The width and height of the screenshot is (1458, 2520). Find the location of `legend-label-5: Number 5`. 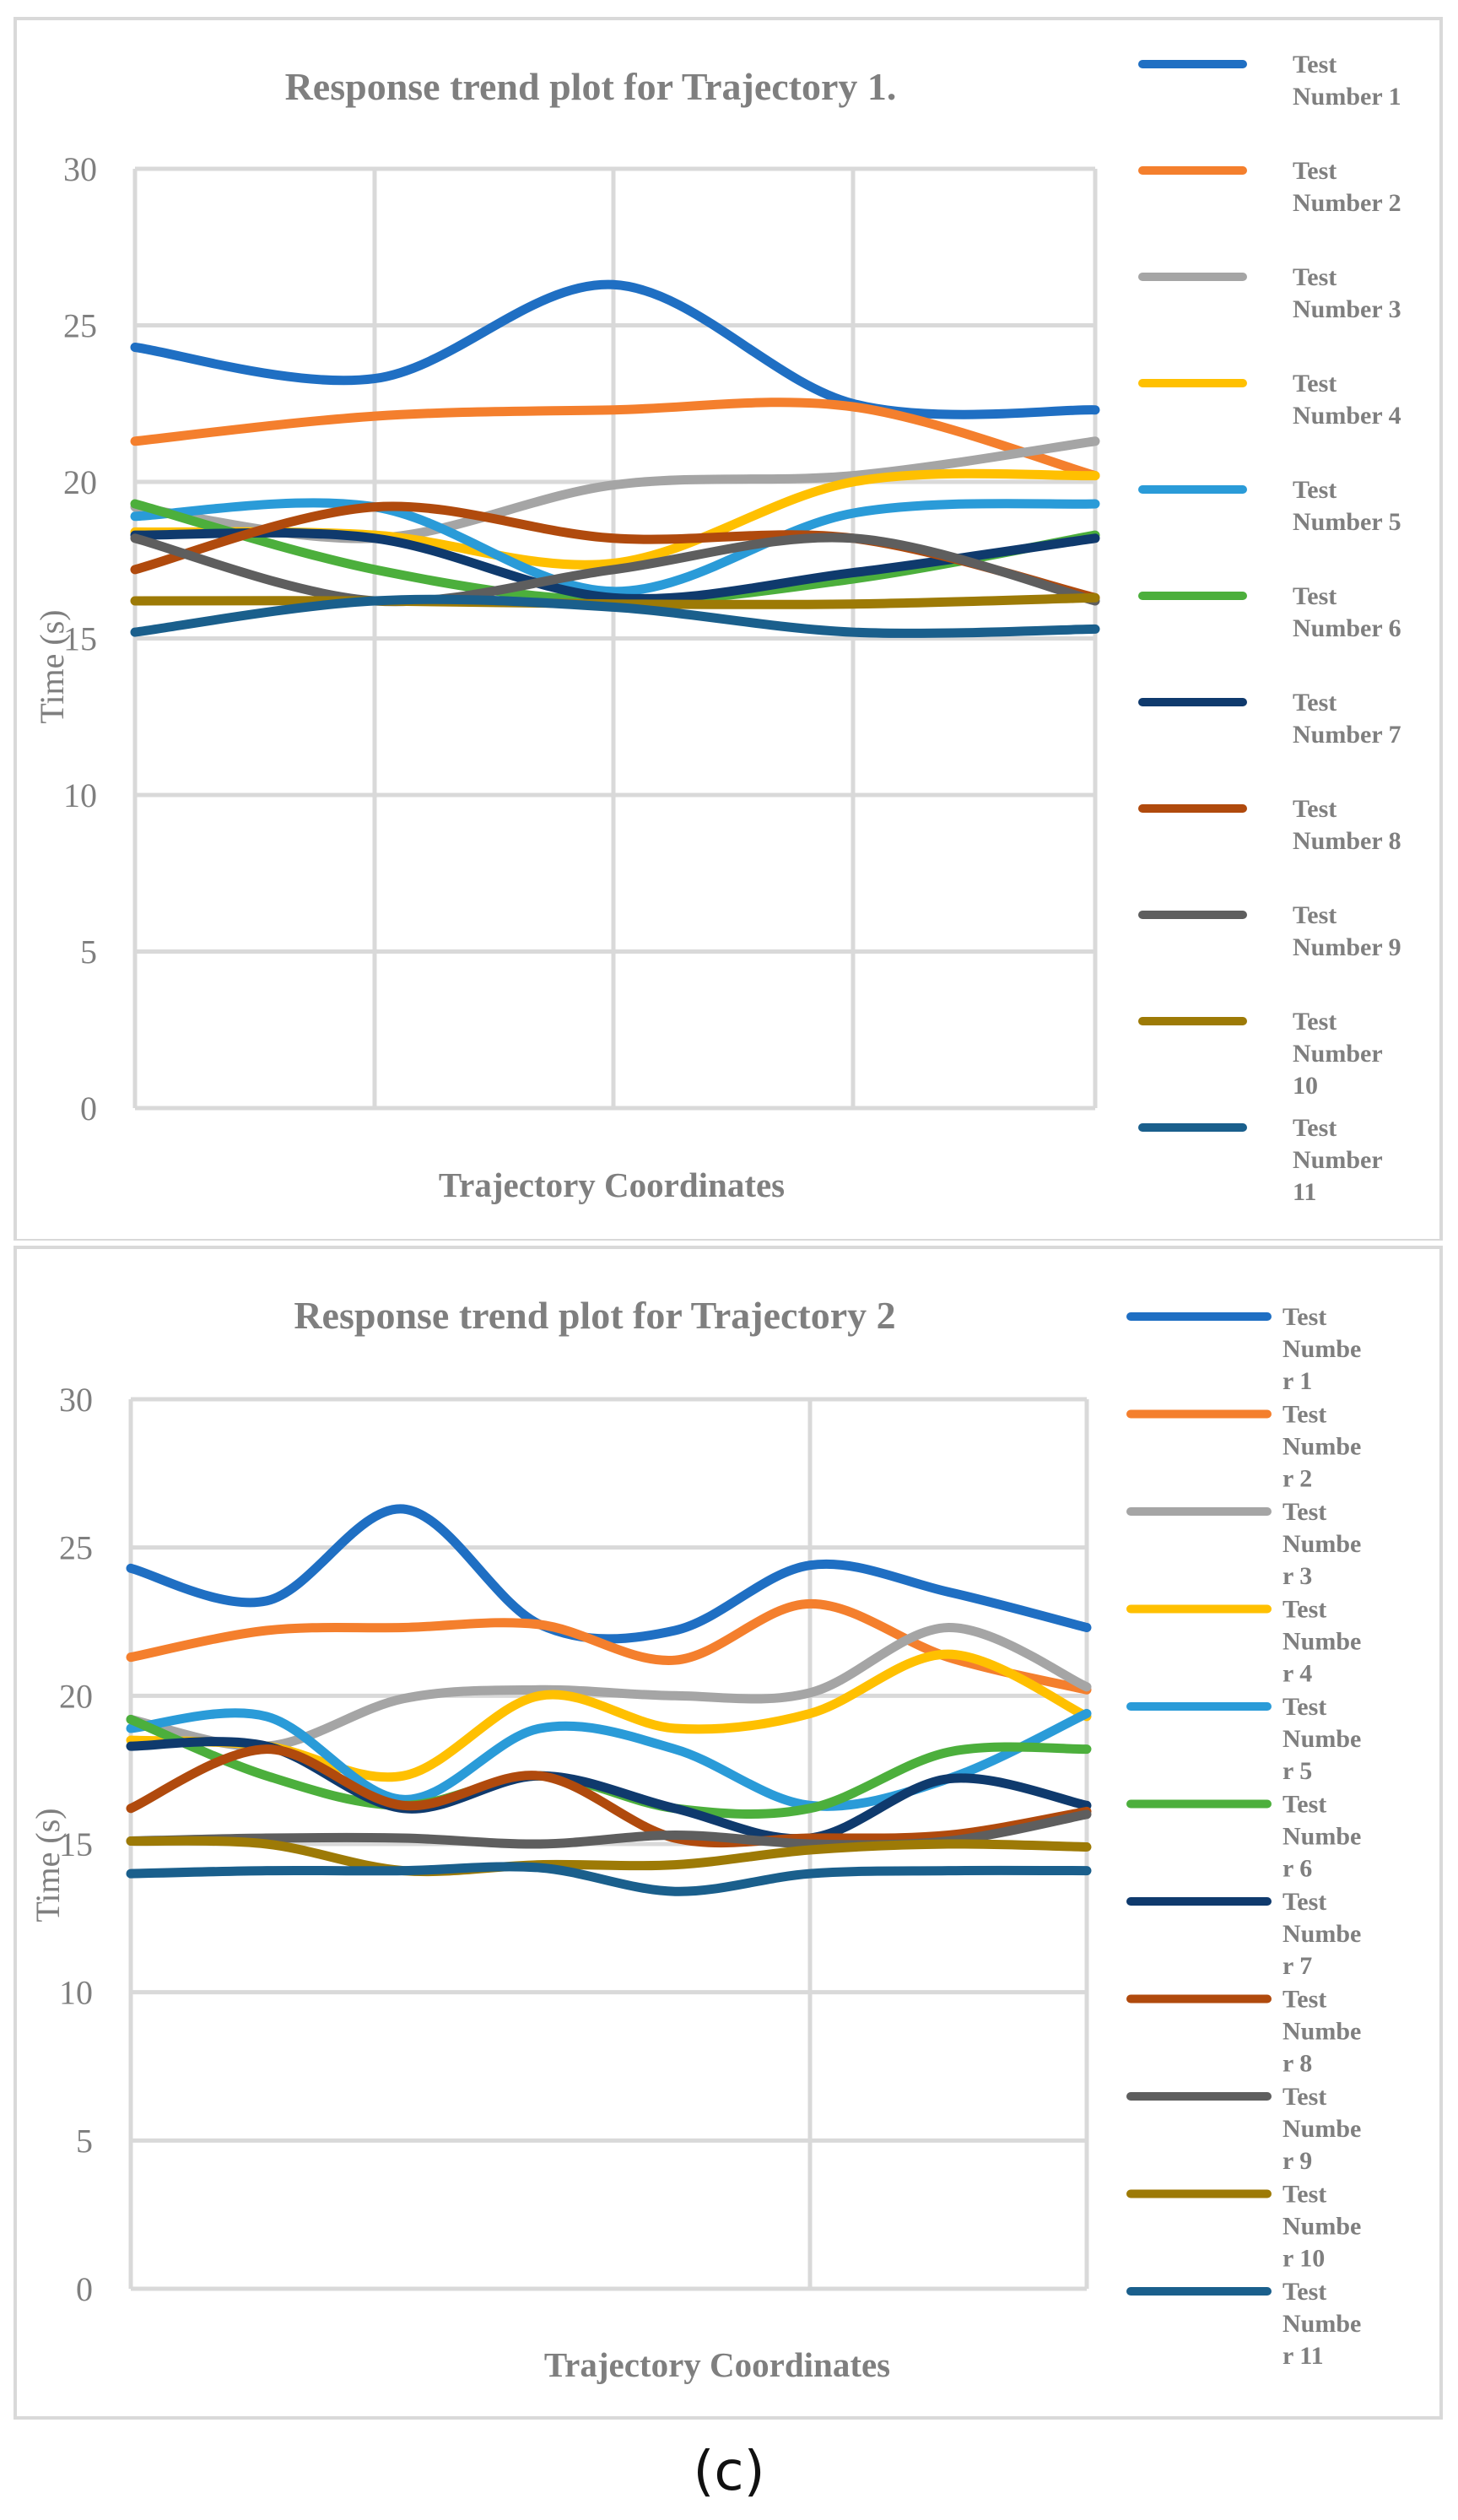

legend-label-5: Number 5 is located at coordinates (1347, 522).